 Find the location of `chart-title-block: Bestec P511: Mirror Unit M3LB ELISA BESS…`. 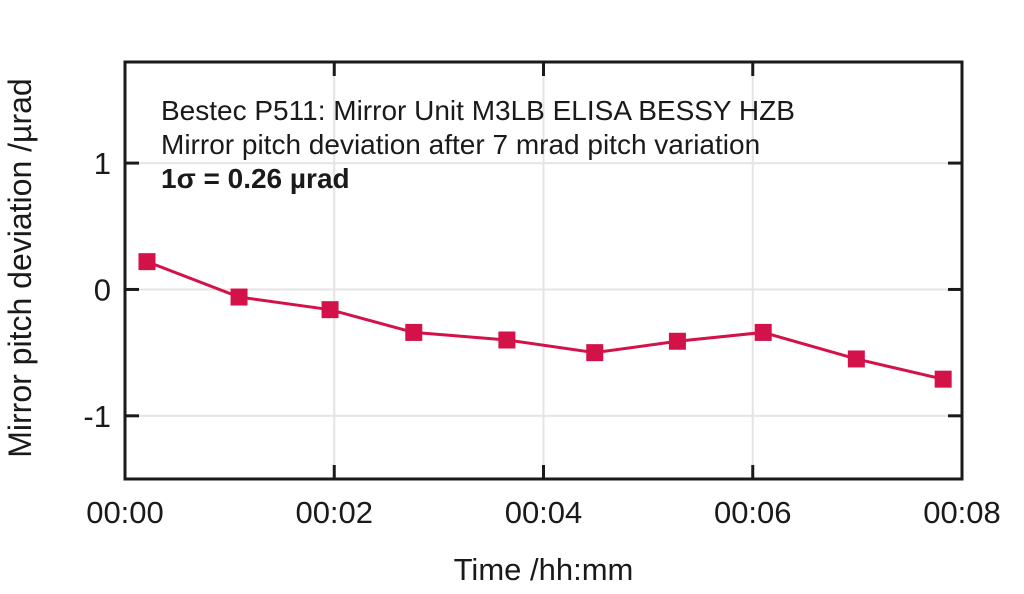

chart-title-block: Bestec P511: Mirror Unit M3LB ELISA BESS… is located at coordinates (478, 145).